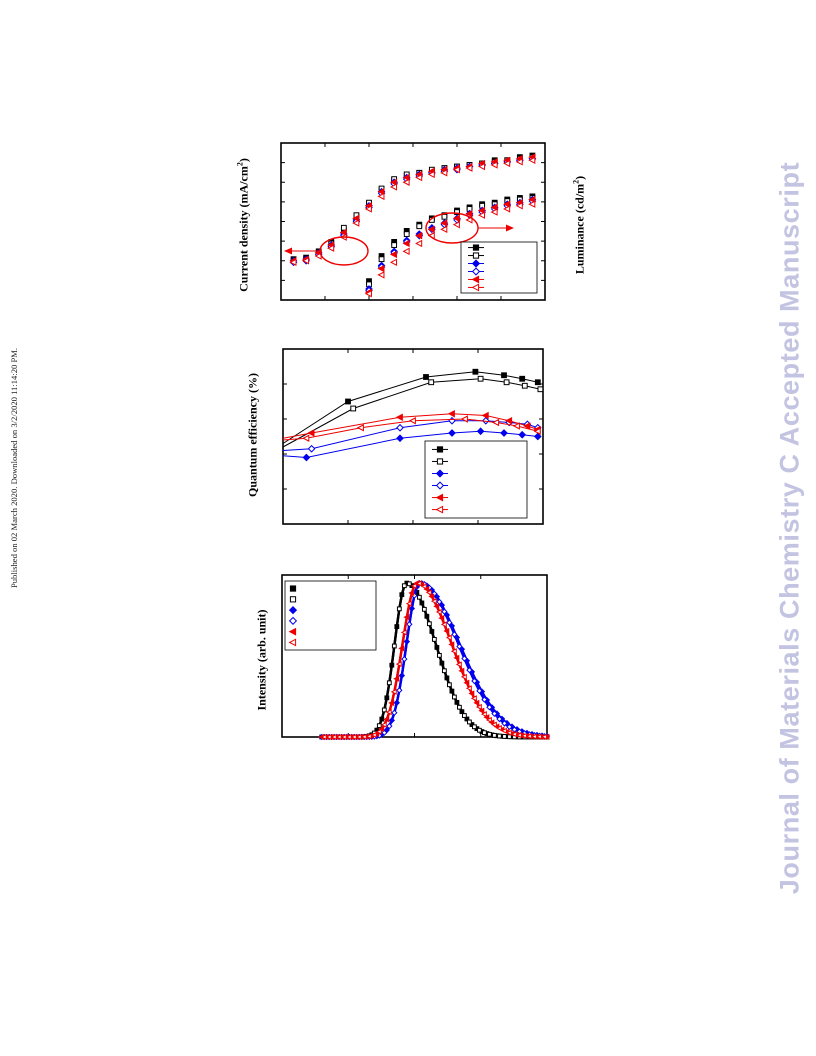  I want to click on jvl-plot, so click(413, 221).